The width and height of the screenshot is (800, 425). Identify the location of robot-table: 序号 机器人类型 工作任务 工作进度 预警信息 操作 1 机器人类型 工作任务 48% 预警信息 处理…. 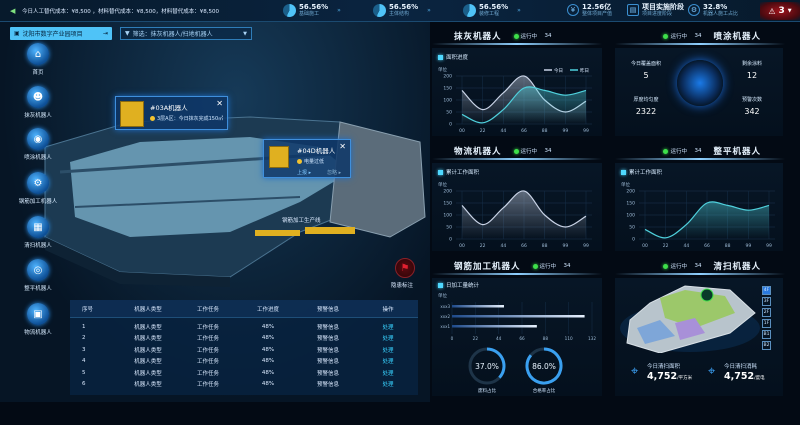
(244, 347).